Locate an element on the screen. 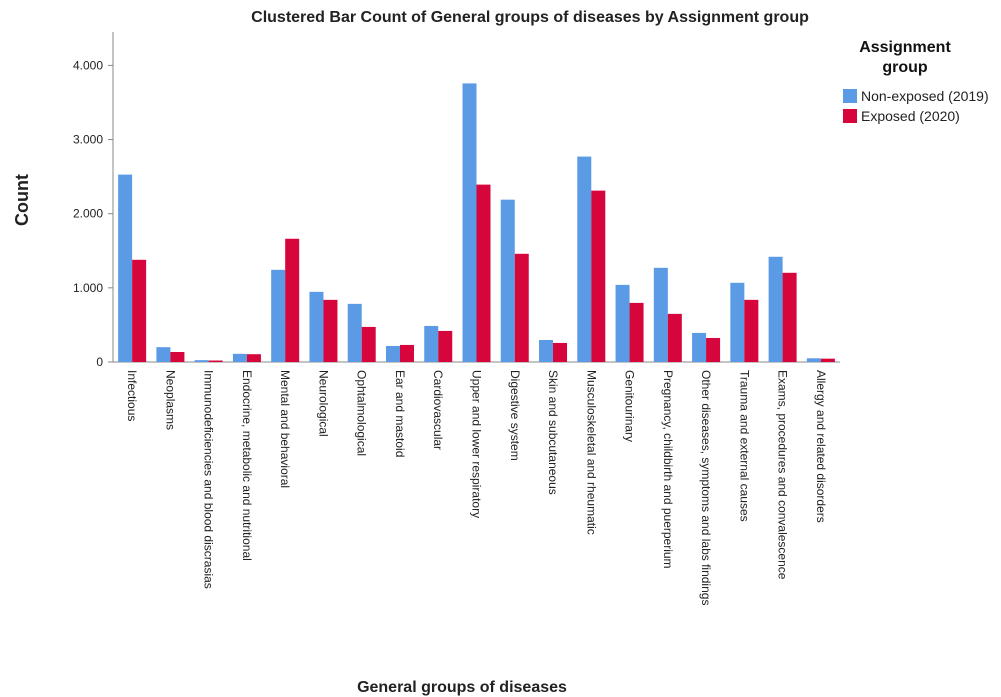  y-axis-label: Count is located at coordinates (22, 200).